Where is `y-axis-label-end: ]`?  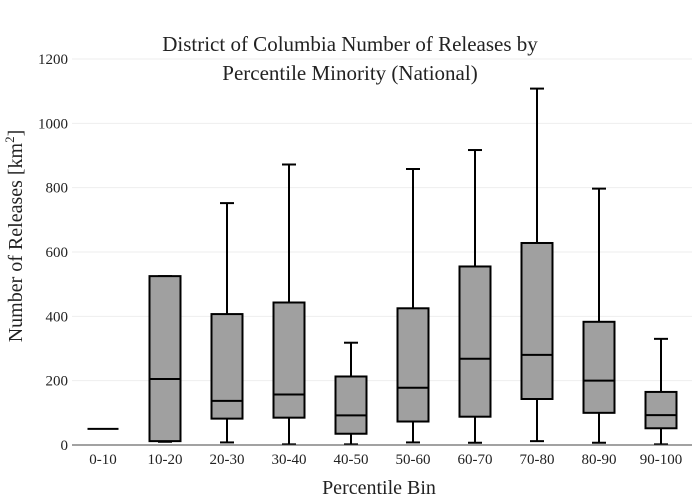
y-axis-label-end: ] is located at coordinates (16, 133).